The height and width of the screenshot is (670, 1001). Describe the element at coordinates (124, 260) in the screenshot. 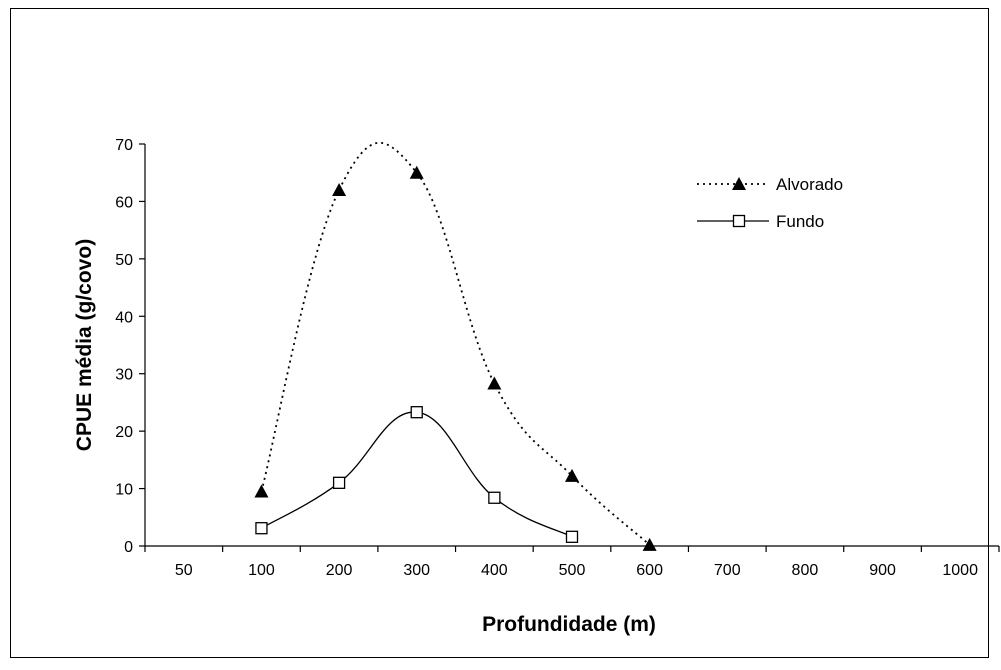

I see `y-tick-label: 50` at that location.